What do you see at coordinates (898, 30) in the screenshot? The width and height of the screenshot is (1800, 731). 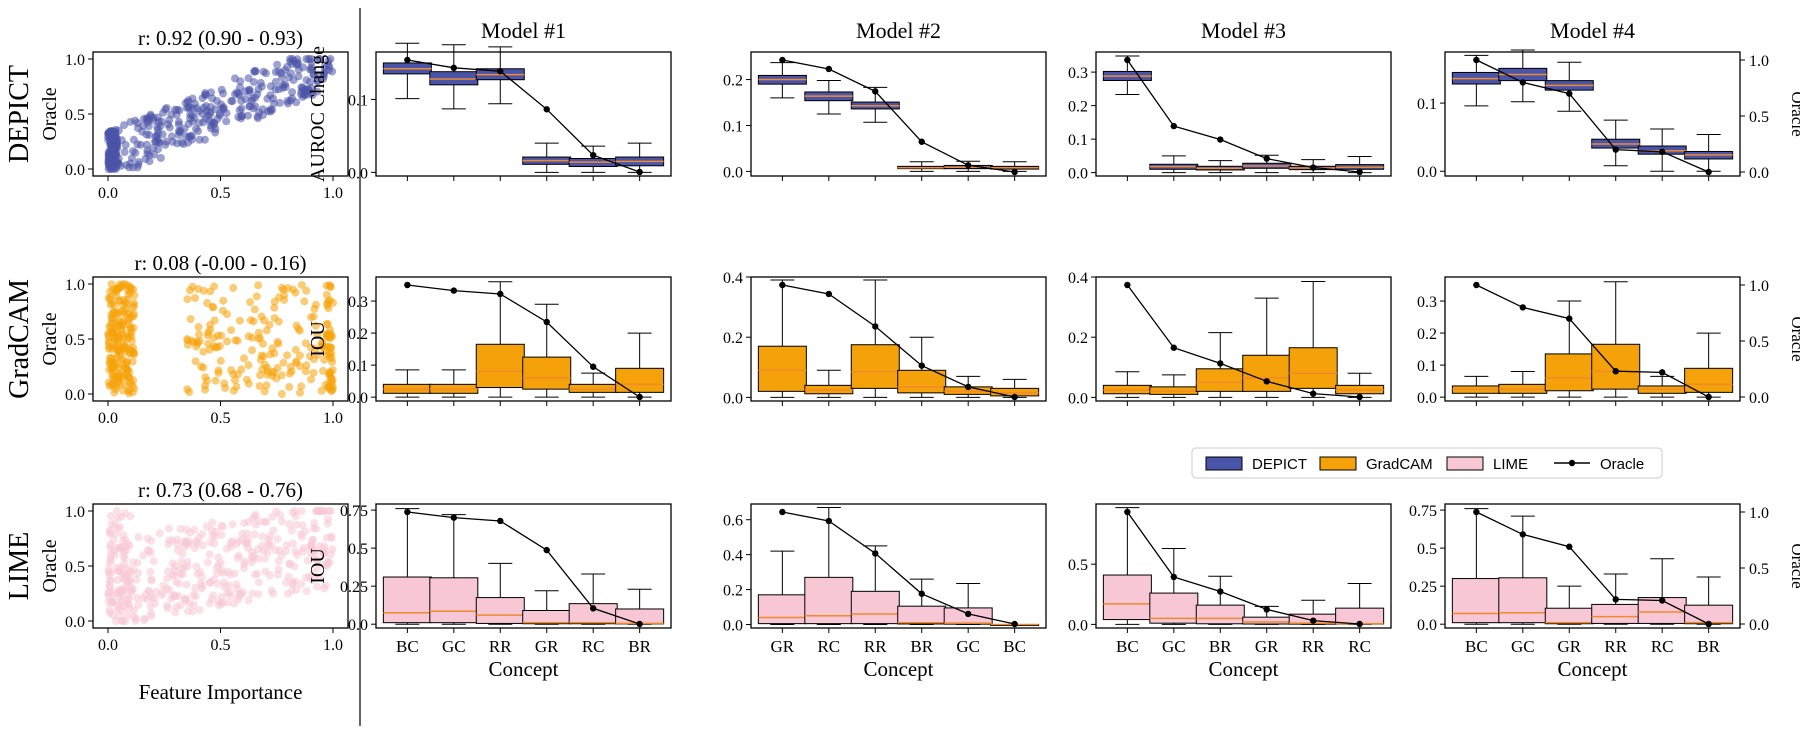 I see `model-title: Model #2` at bounding box center [898, 30].